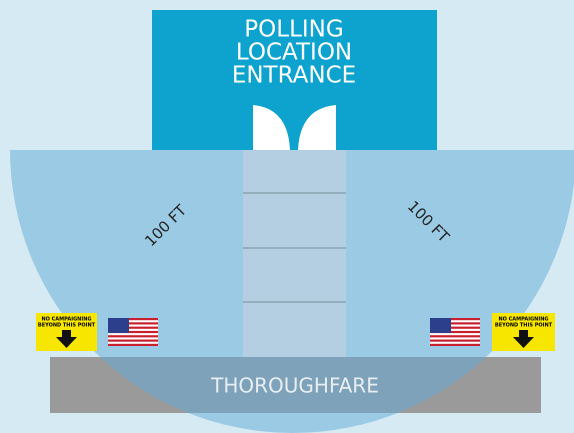  I want to click on building-label-line: LOCATION, so click(294, 53).